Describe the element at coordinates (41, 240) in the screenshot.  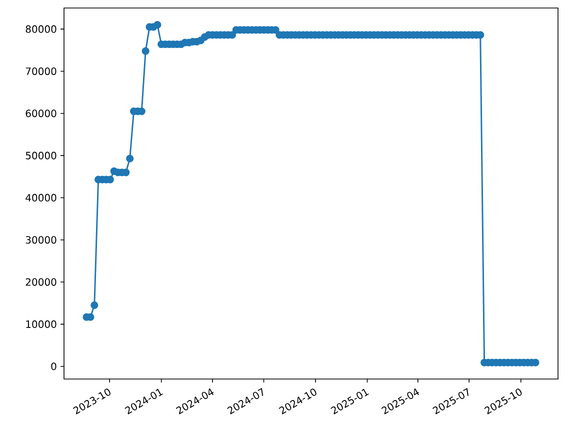
I see `y-tick-label: 30000` at that location.